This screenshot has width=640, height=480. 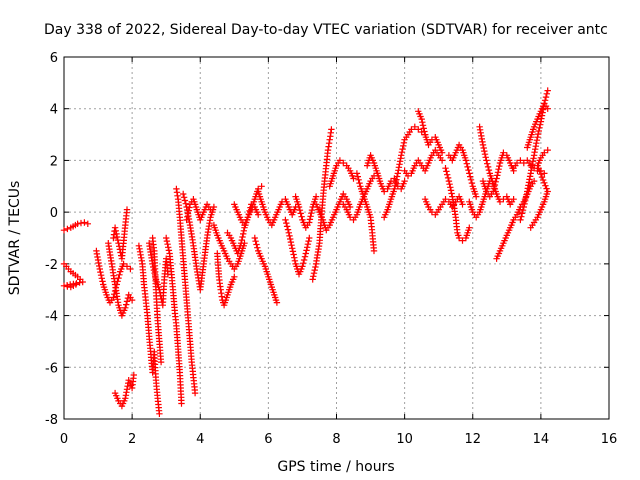 What do you see at coordinates (51, 265) in the screenshot?
I see `y-tick-label: -2` at bounding box center [51, 265].